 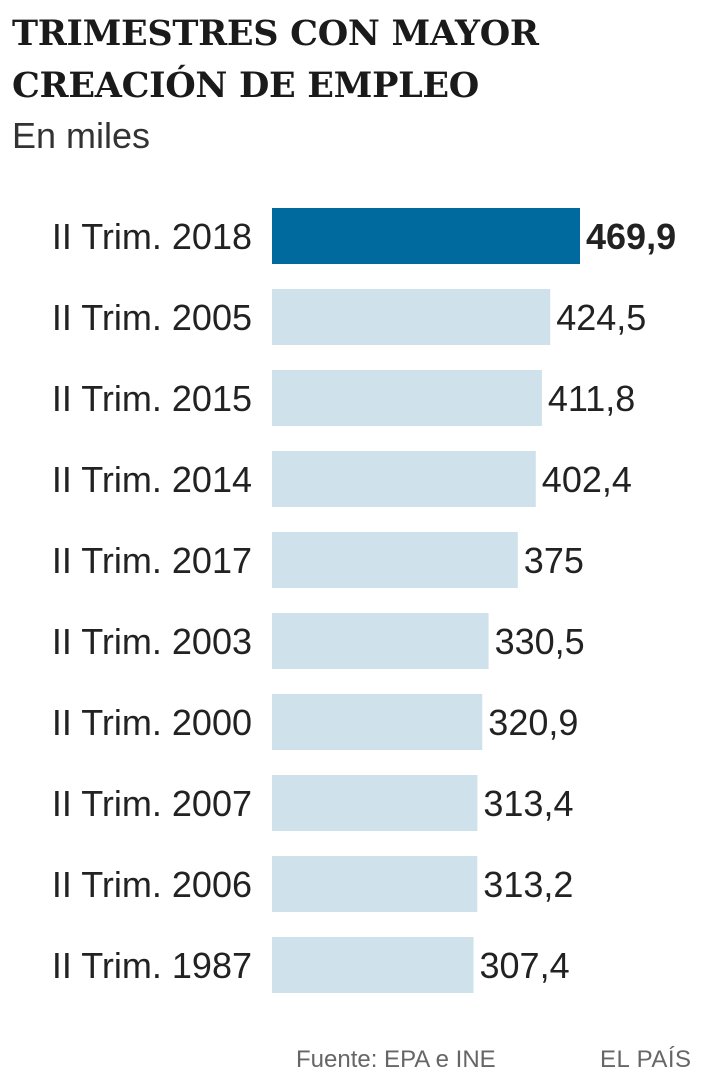 I want to click on category-label: II Trim. 2003, so click(x=152, y=641).